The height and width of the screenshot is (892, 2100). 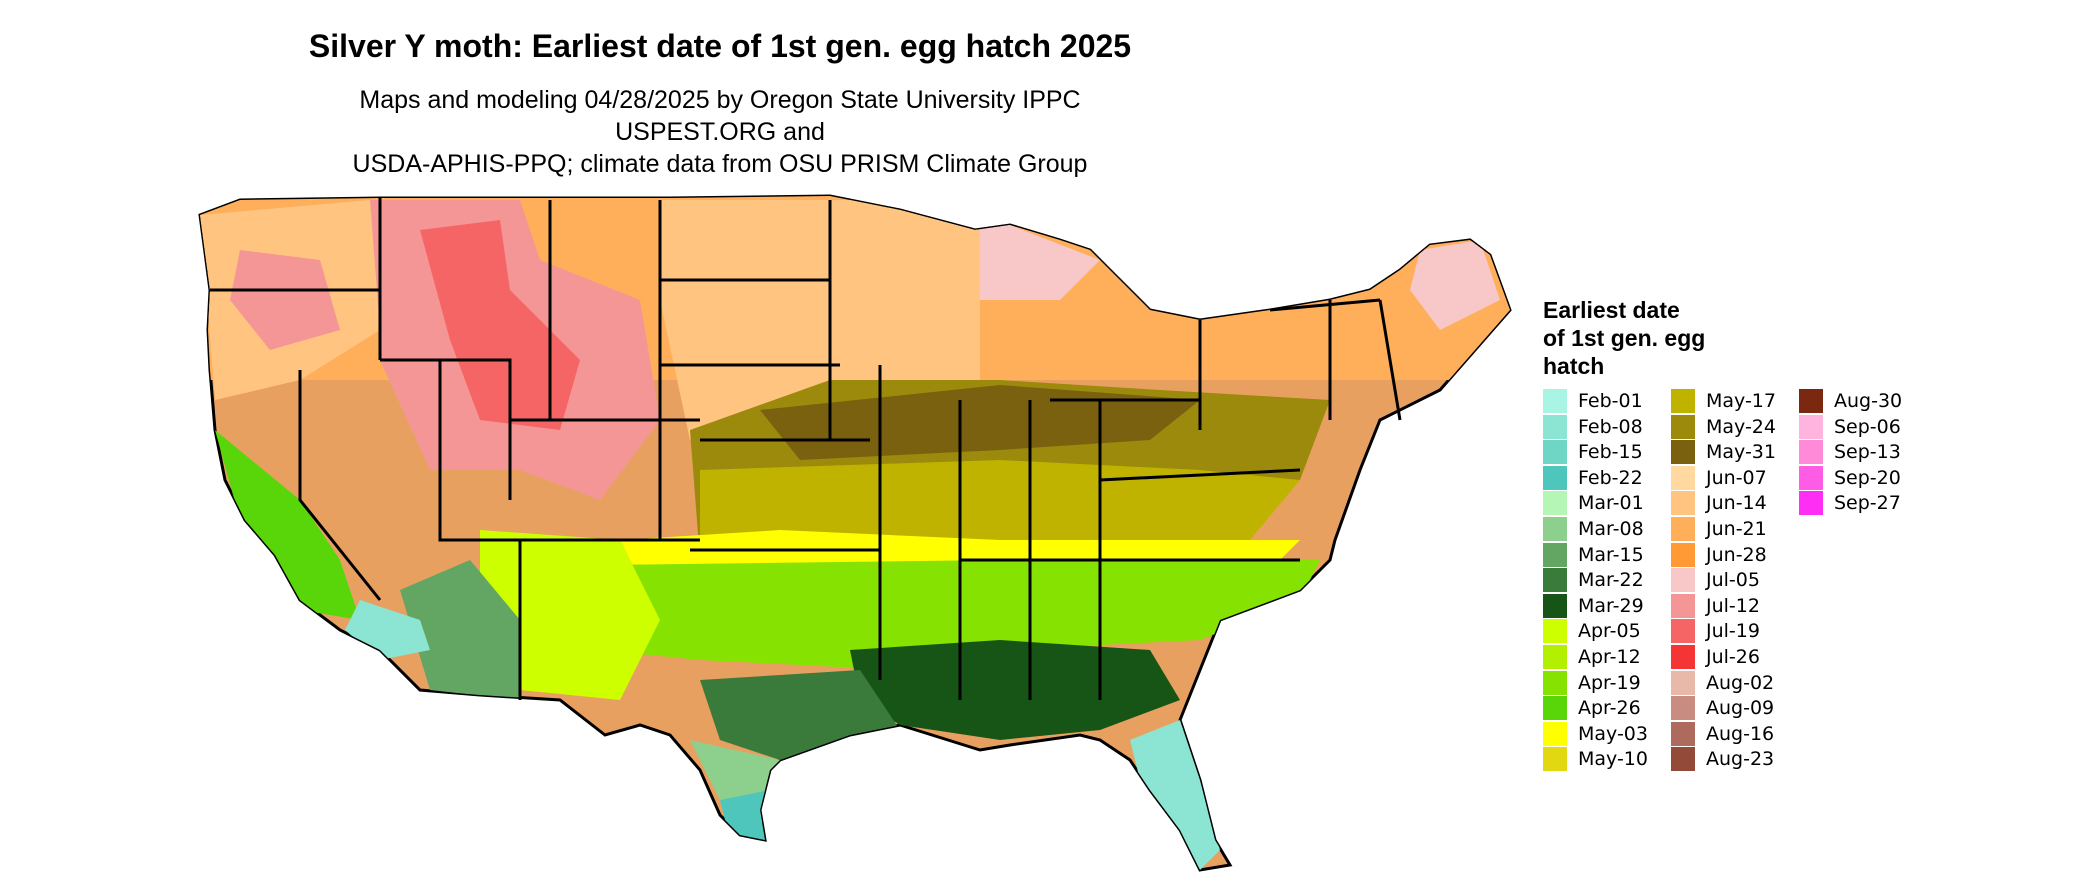 What do you see at coordinates (1733, 631) in the screenshot?
I see `legend-label: Jul-19` at bounding box center [1733, 631].